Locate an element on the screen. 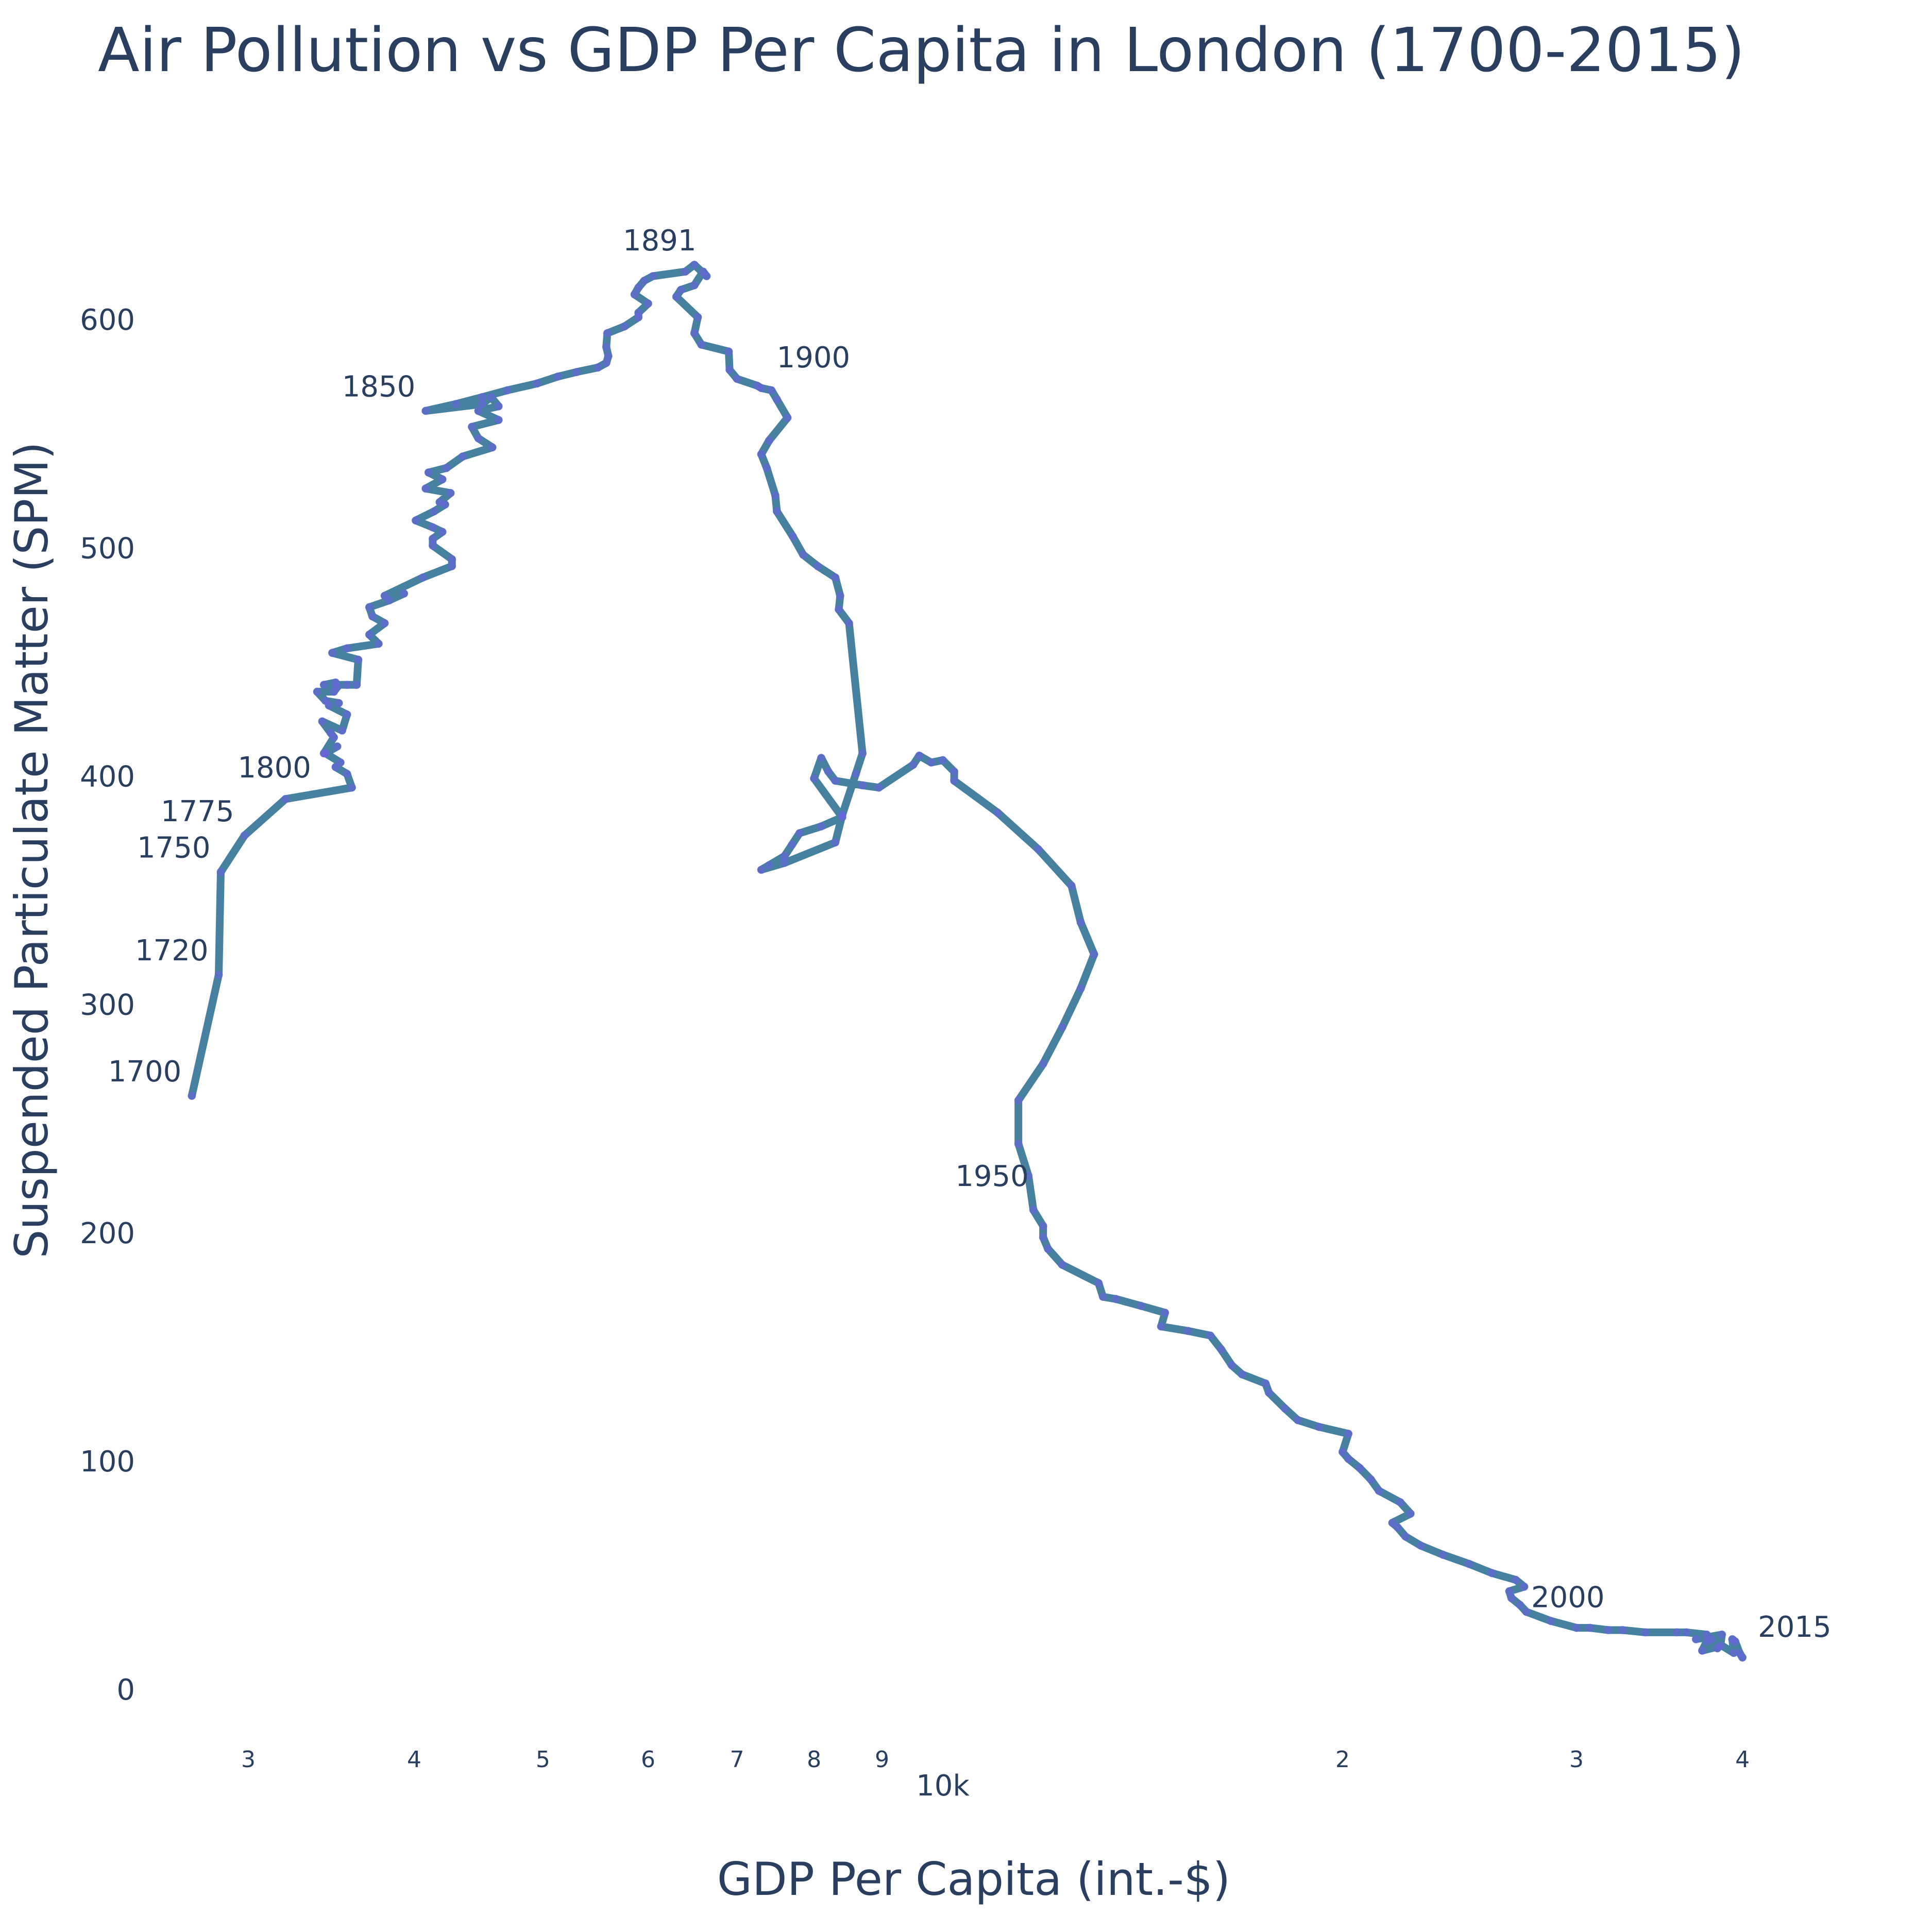  year-label: 2015 is located at coordinates (1795, 1627).